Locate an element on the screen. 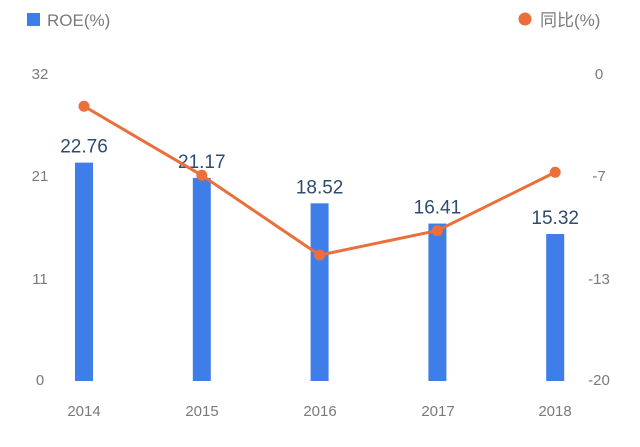 Image resolution: width=640 pixels, height=447 pixels. left-tick-label: 11 is located at coordinates (40, 279).